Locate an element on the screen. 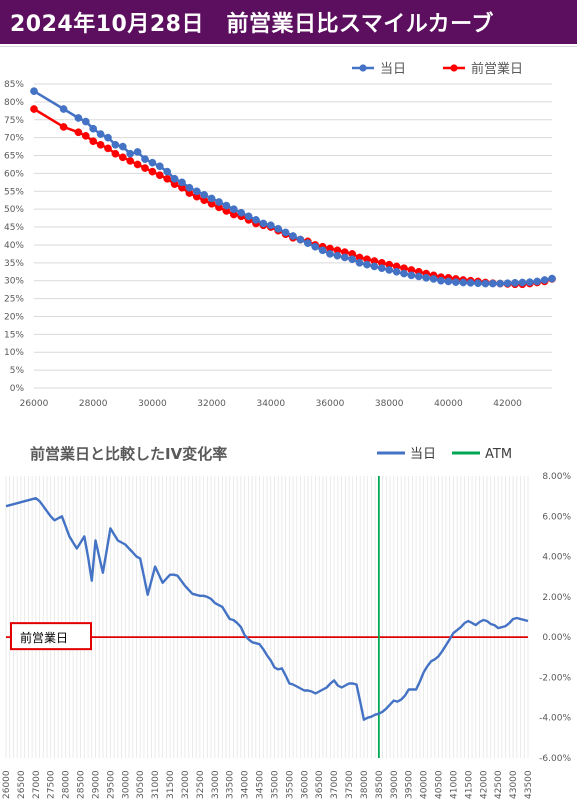 The image size is (577, 806). x-tick-label: 38000 is located at coordinates (365, 784).